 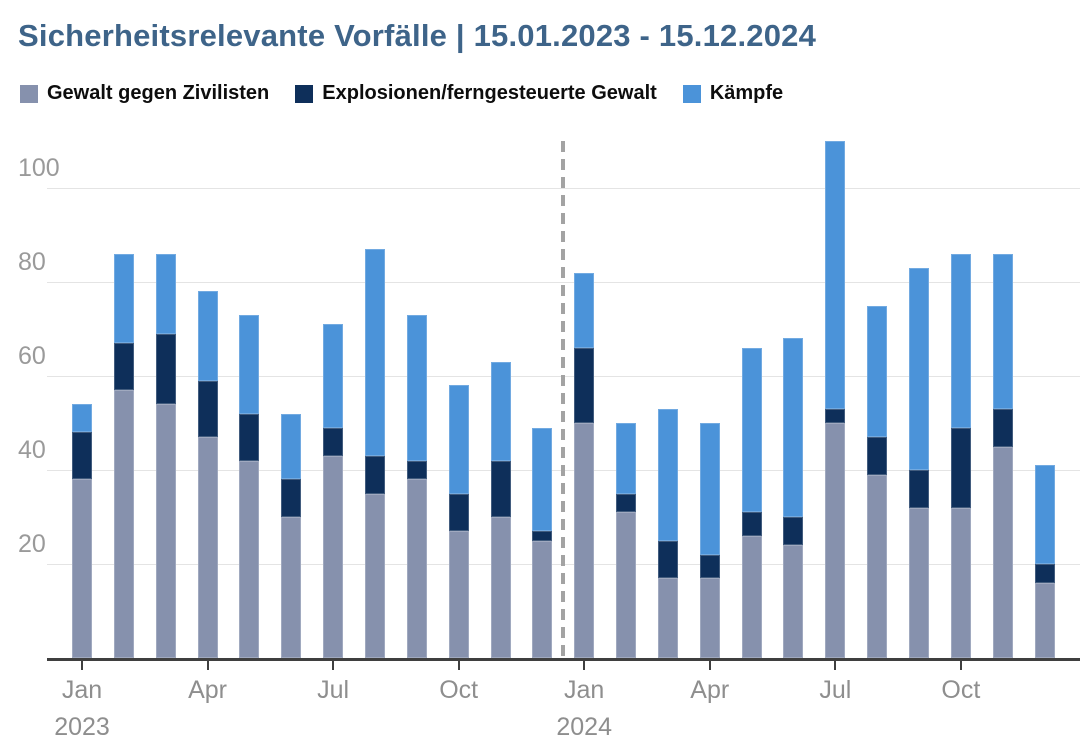 I want to click on bar-dec-2023, so click(x=542, y=542).